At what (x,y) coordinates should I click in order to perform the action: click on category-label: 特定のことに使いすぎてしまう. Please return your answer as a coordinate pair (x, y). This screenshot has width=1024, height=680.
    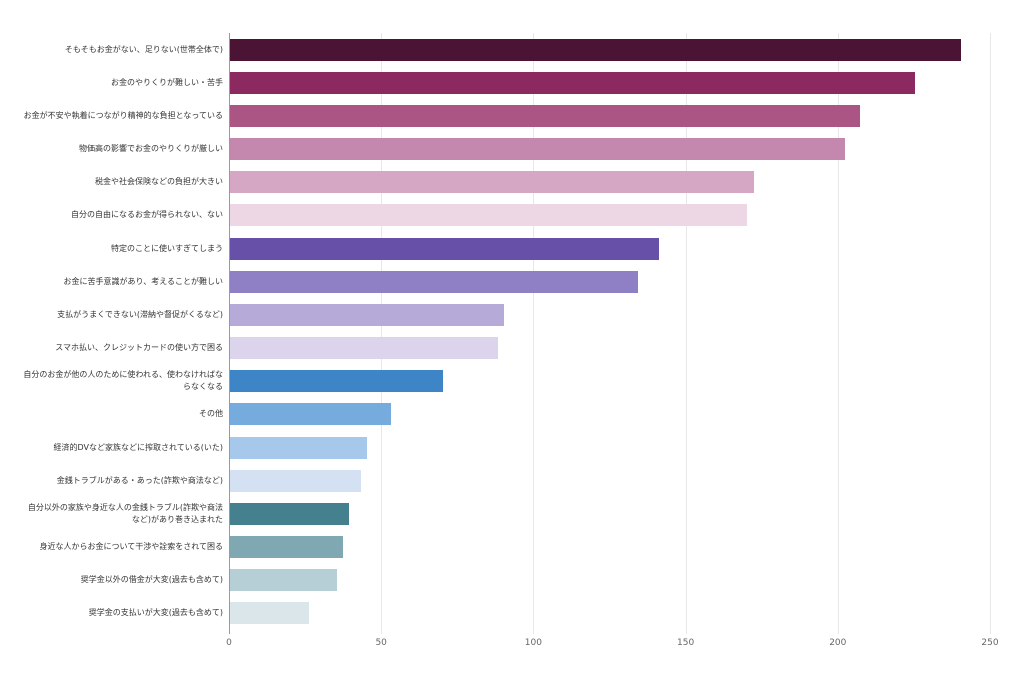
    Looking at the image, I should click on (167, 248).